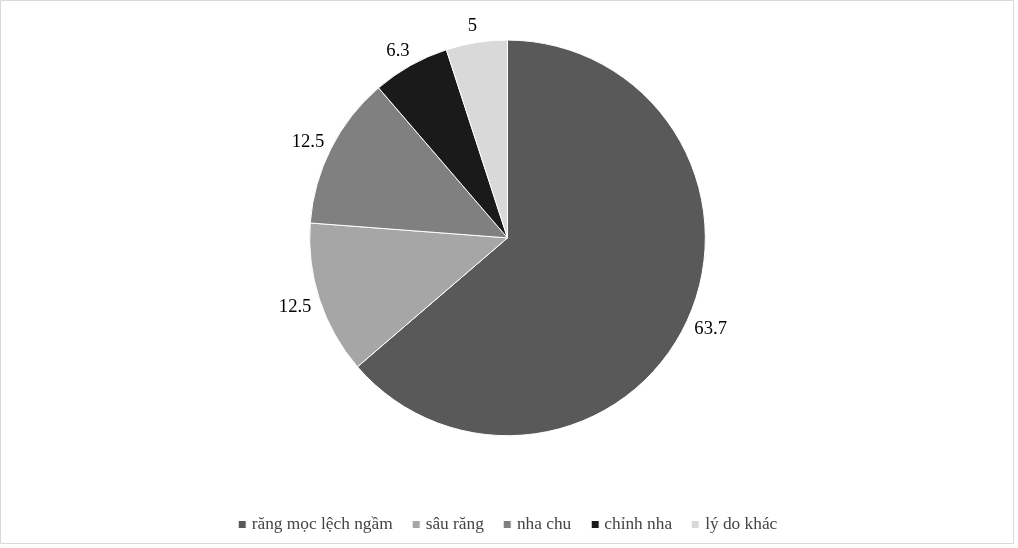 The height and width of the screenshot is (548, 1018). I want to click on legend-label: nha chu, so click(544, 524).